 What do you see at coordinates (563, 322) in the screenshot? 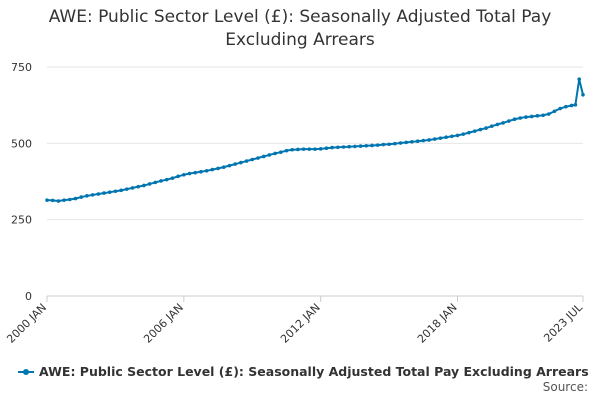
I see `x-tick-label: 2023 JUL` at bounding box center [563, 322].